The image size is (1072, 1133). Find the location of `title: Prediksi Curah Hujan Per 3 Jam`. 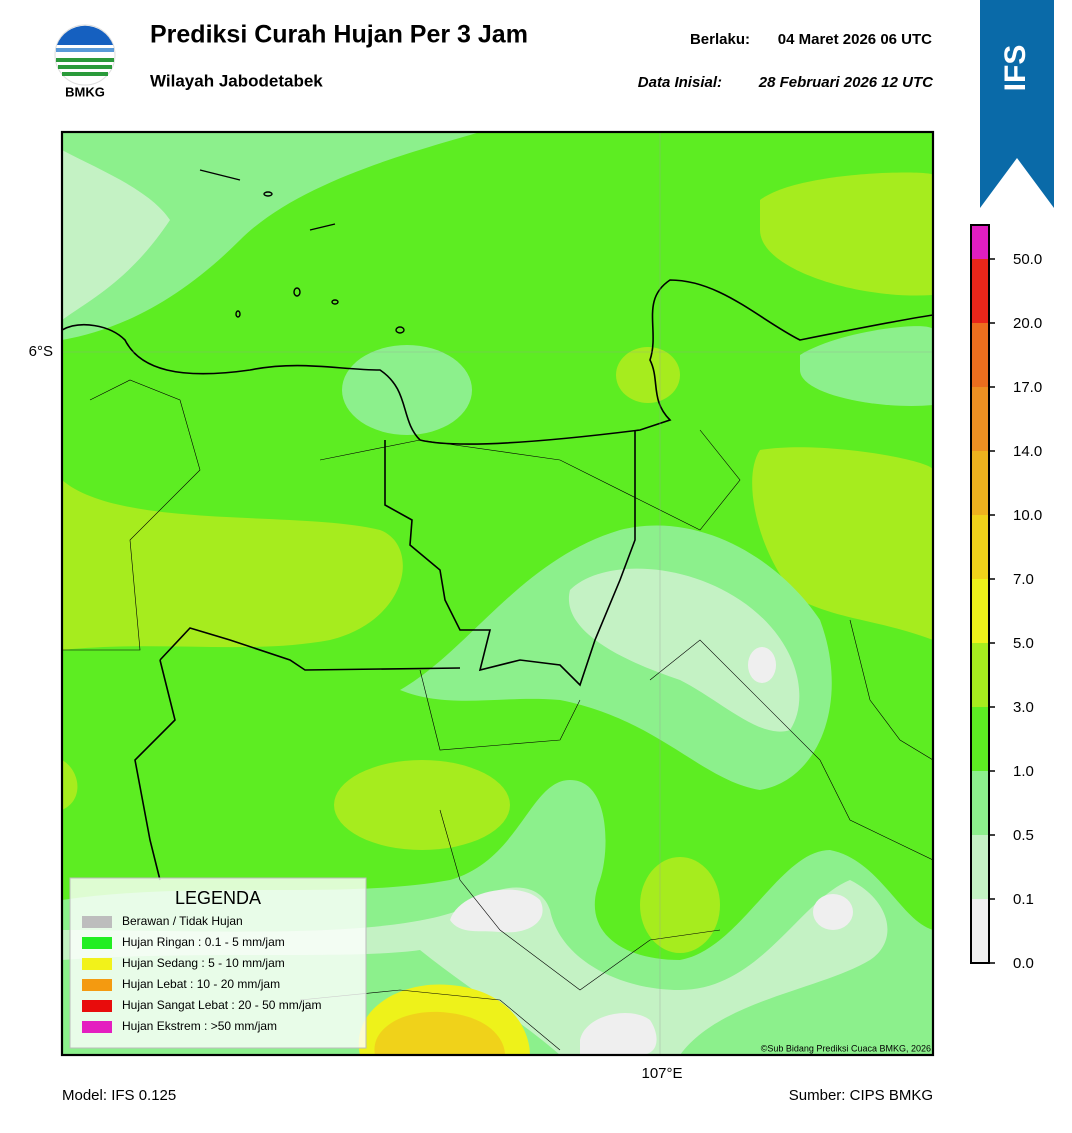

title: Prediksi Curah Hujan Per 3 Jam is located at coordinates (339, 35).